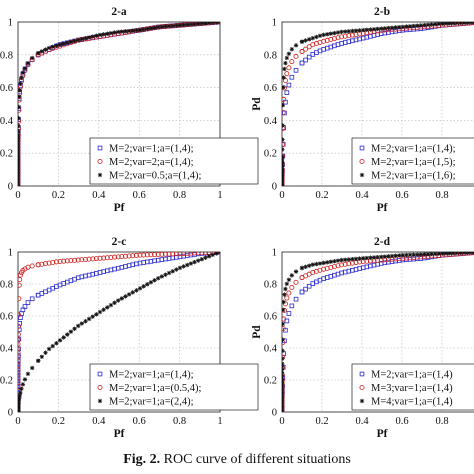  Describe the element at coordinates (378, 332) in the screenshot. I see `series-layer` at that location.